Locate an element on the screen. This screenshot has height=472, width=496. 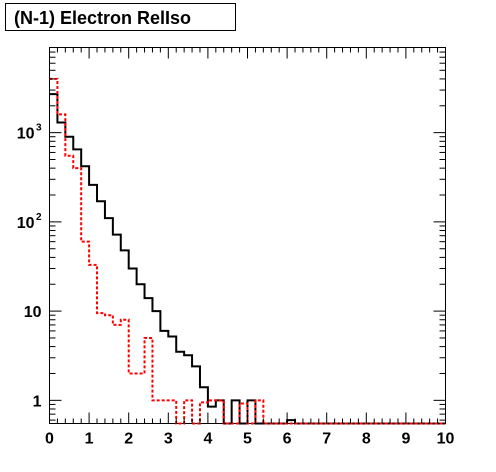
x-tick-label: 7 is located at coordinates (326, 439).